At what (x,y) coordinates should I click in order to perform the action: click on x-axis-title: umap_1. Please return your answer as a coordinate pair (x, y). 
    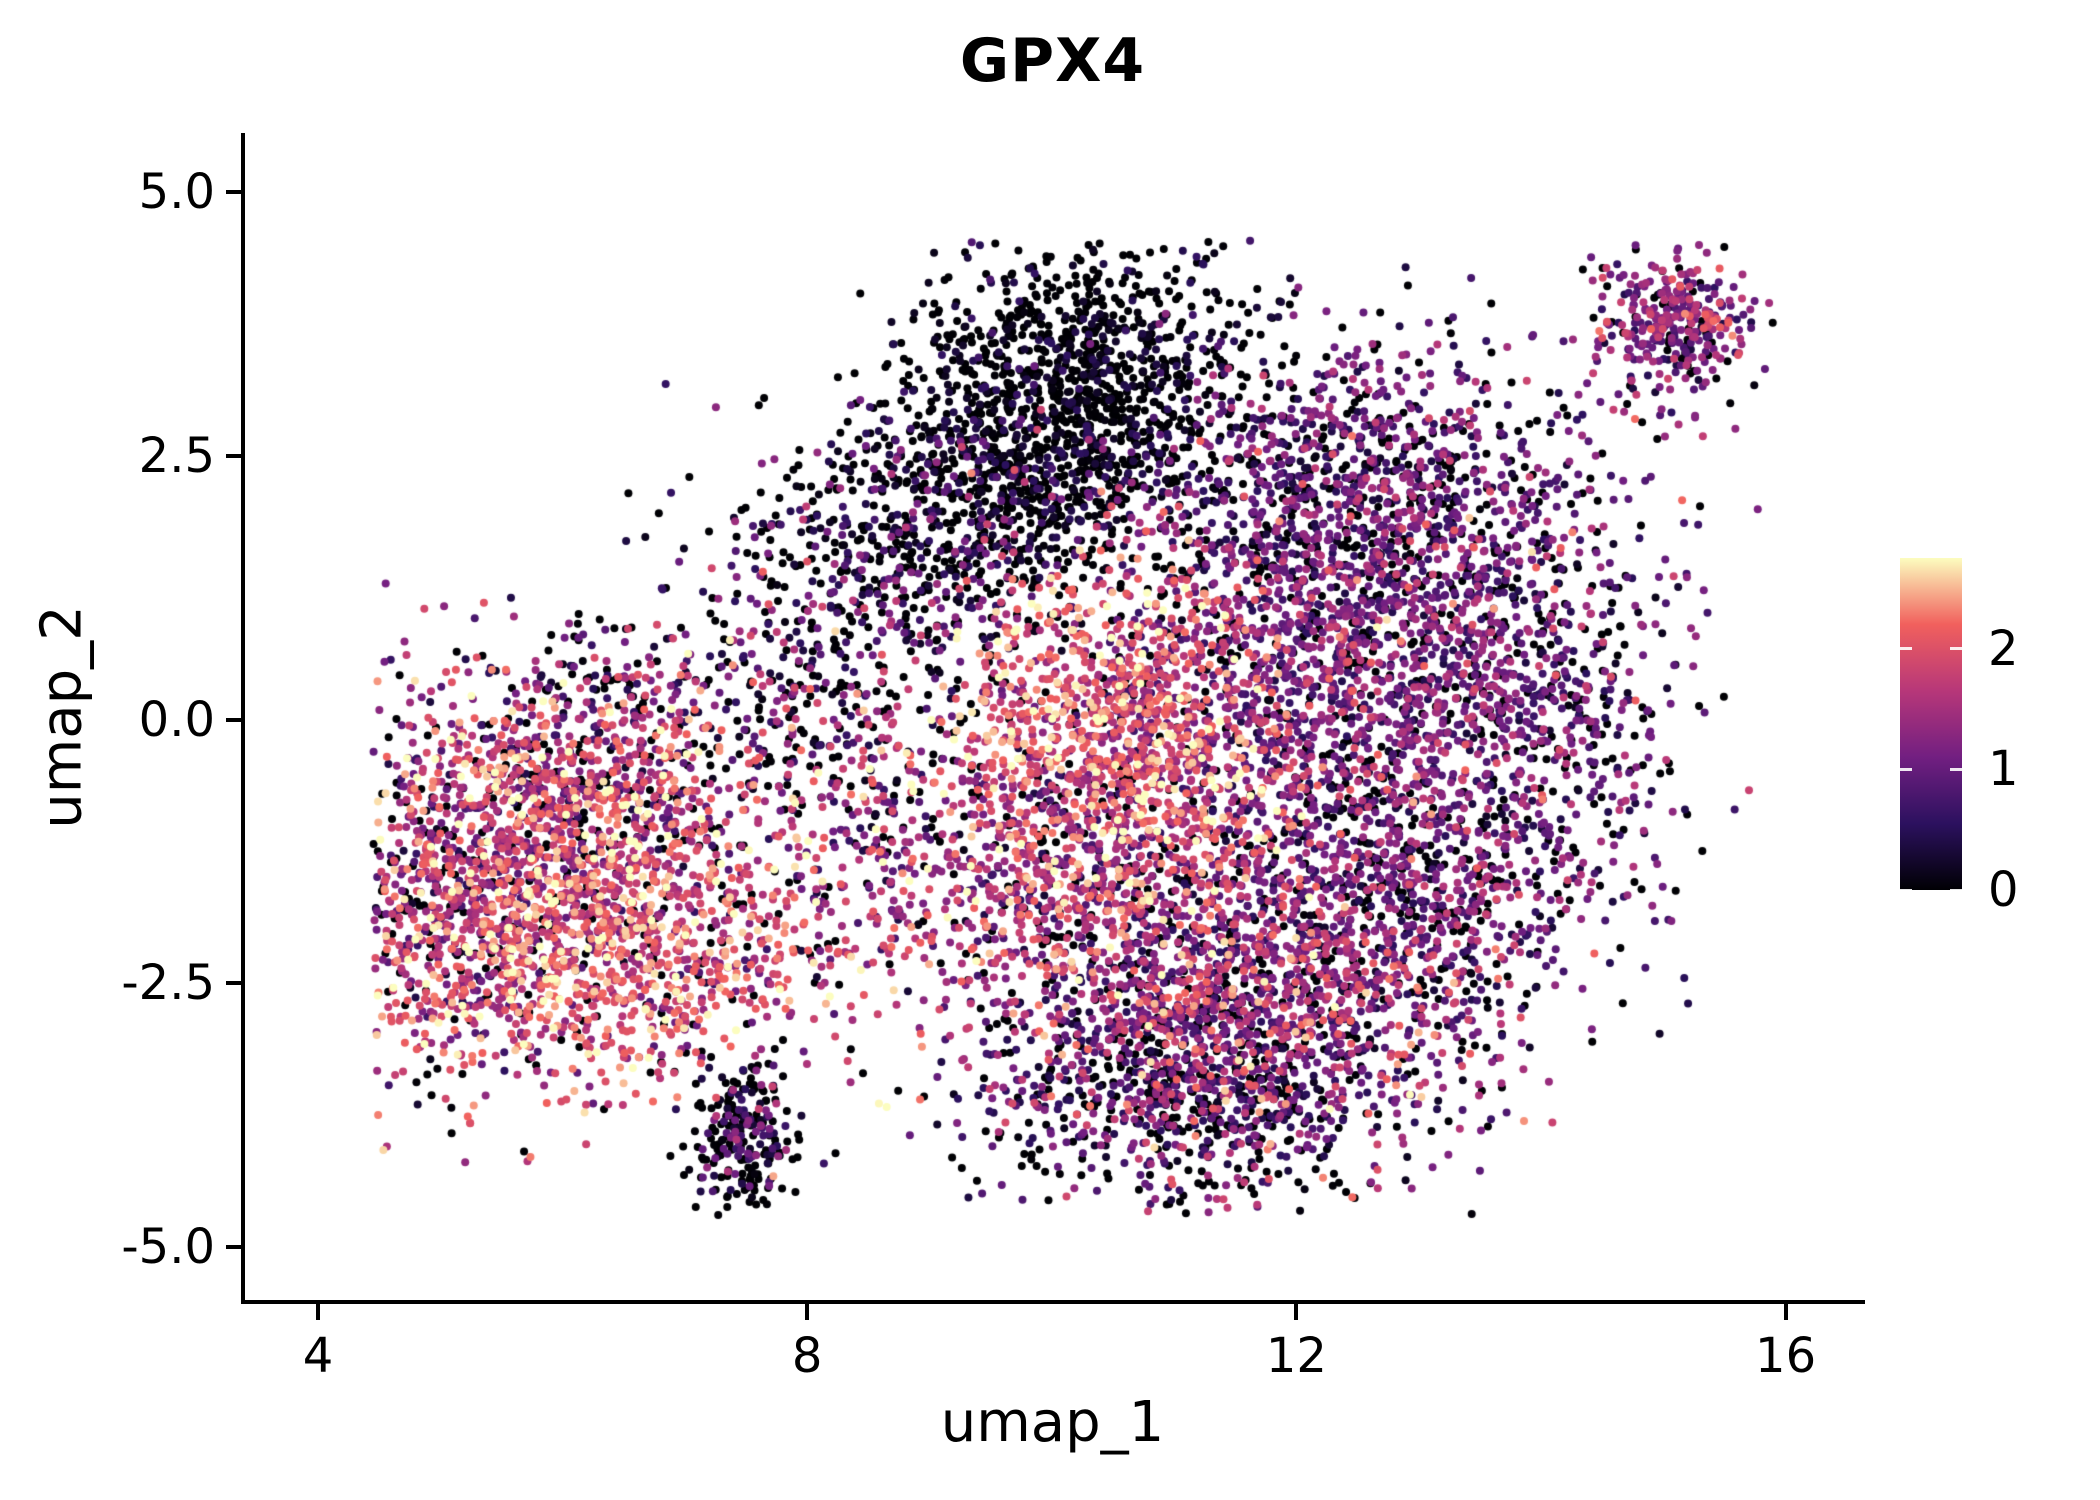
    Looking at the image, I should click on (1052, 1422).